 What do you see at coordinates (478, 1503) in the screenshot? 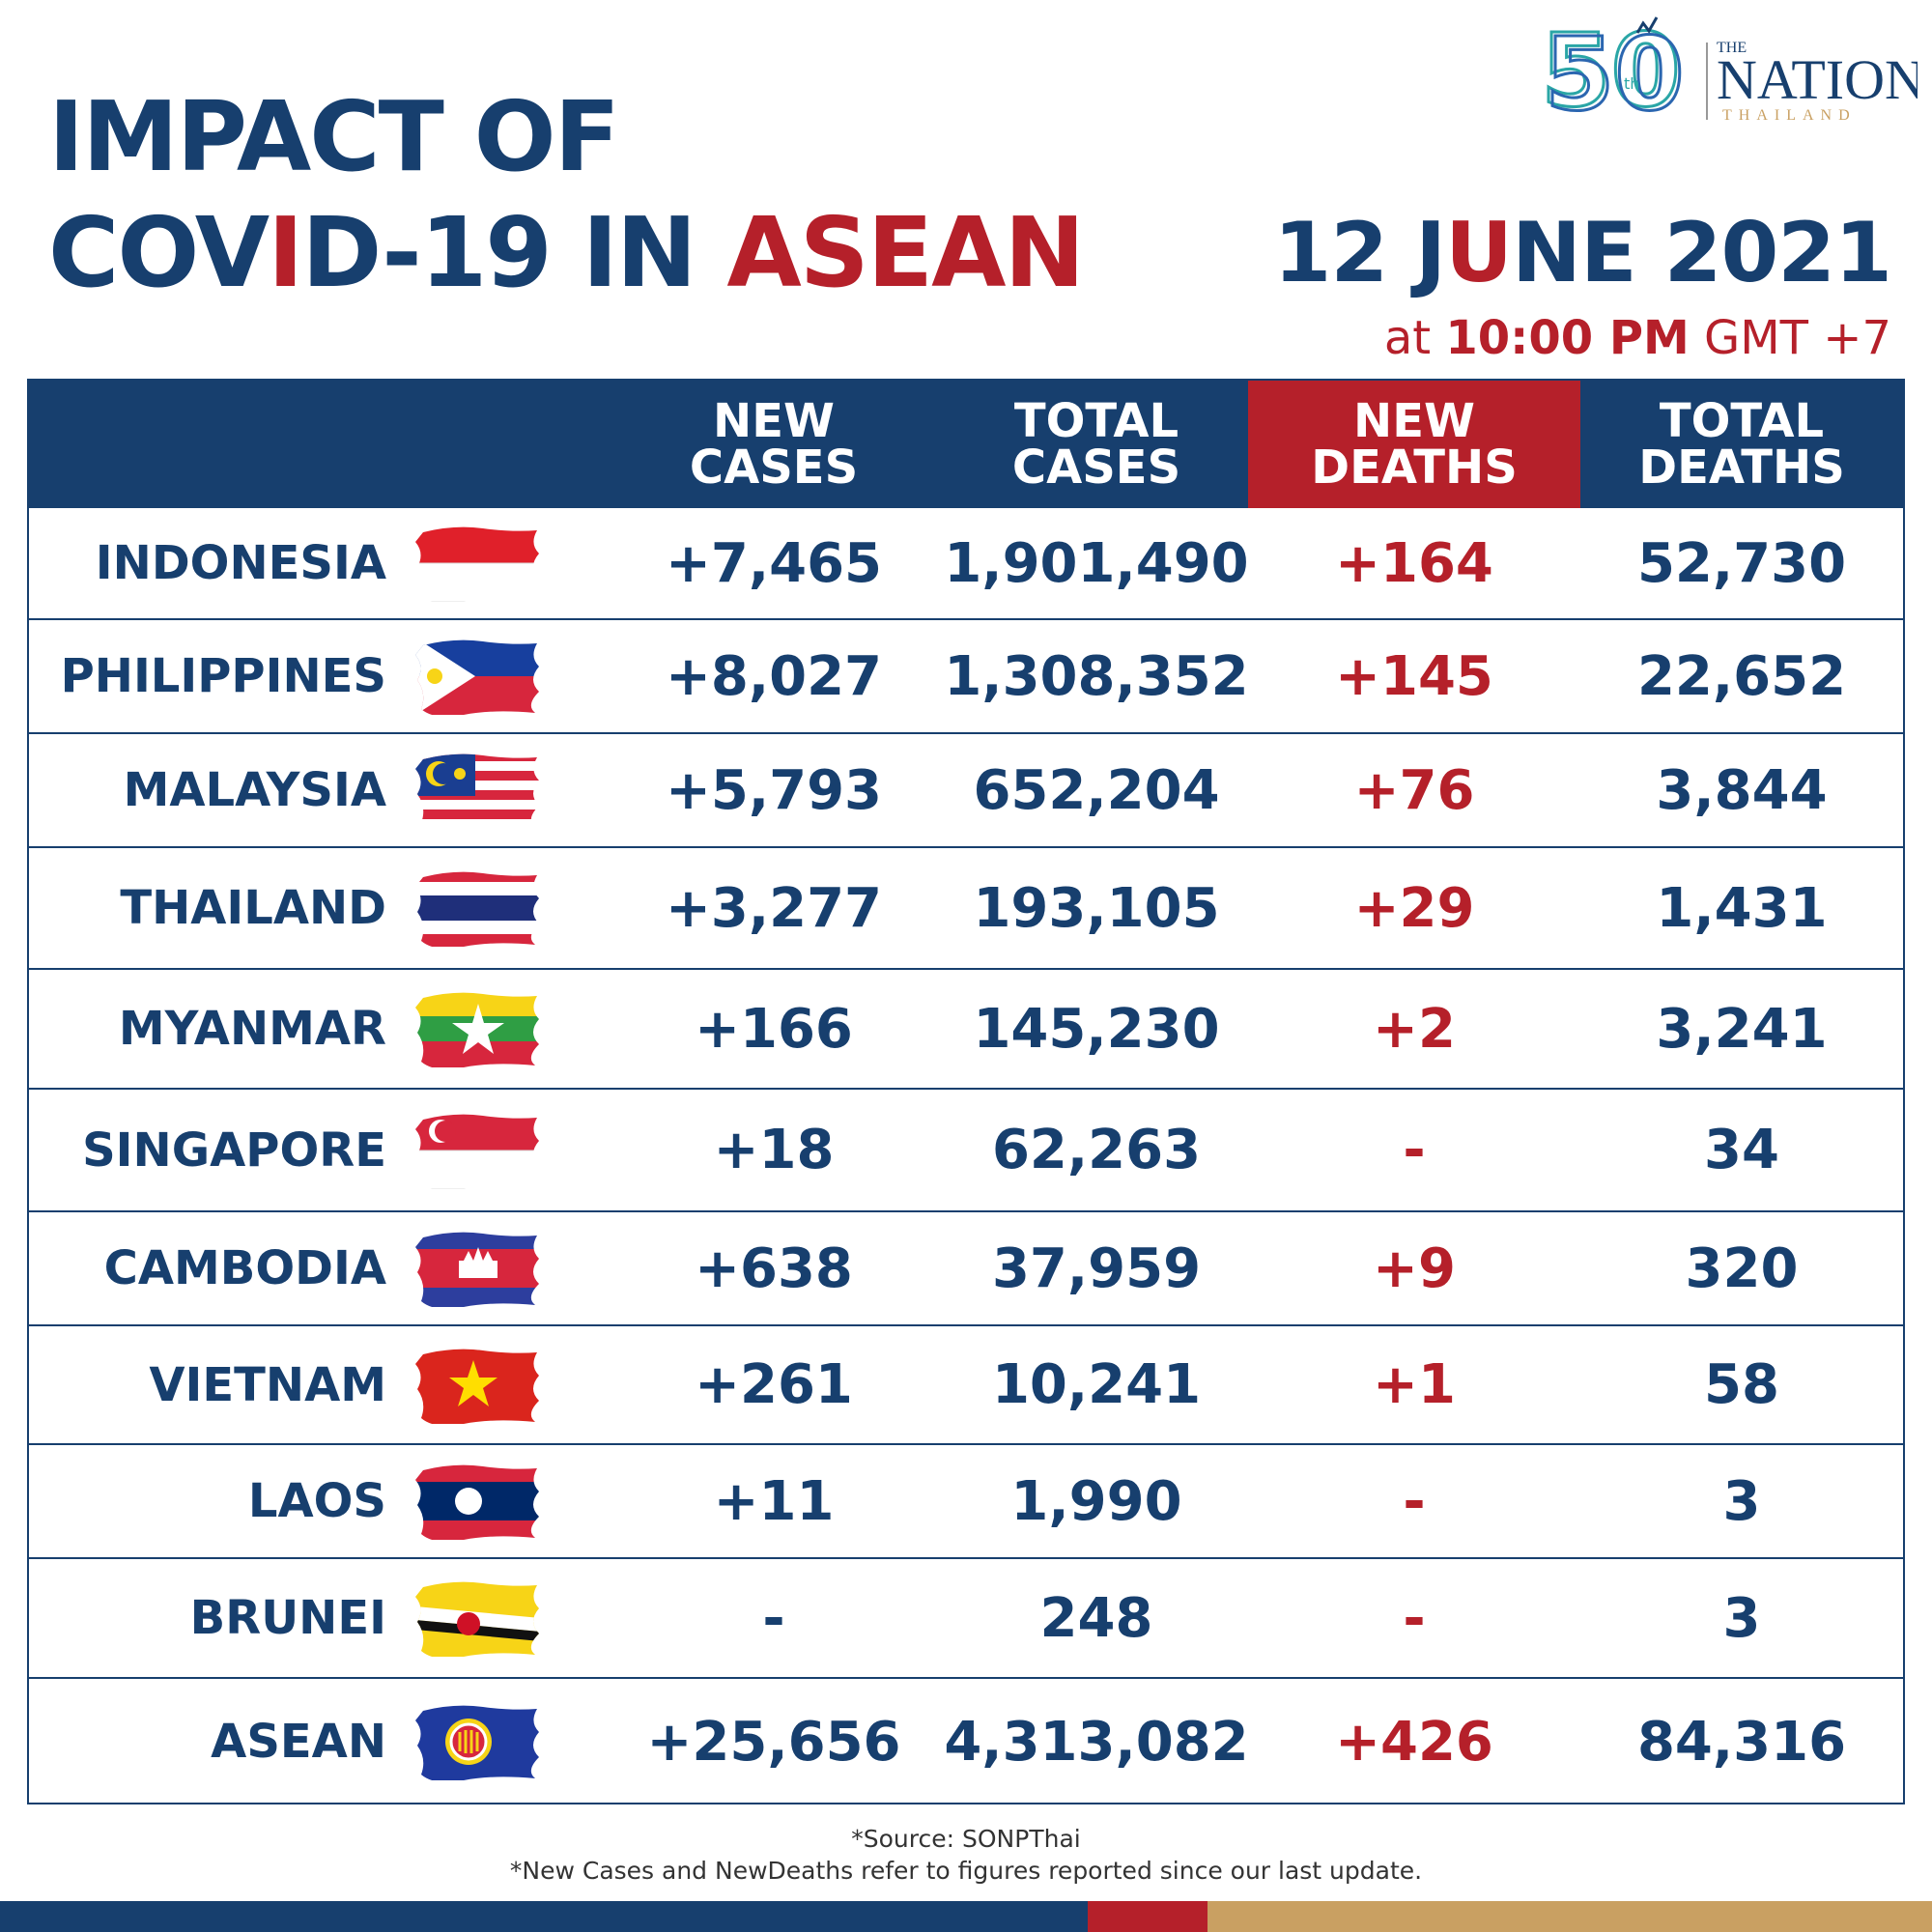
I see `laos-flag-icon` at bounding box center [478, 1503].